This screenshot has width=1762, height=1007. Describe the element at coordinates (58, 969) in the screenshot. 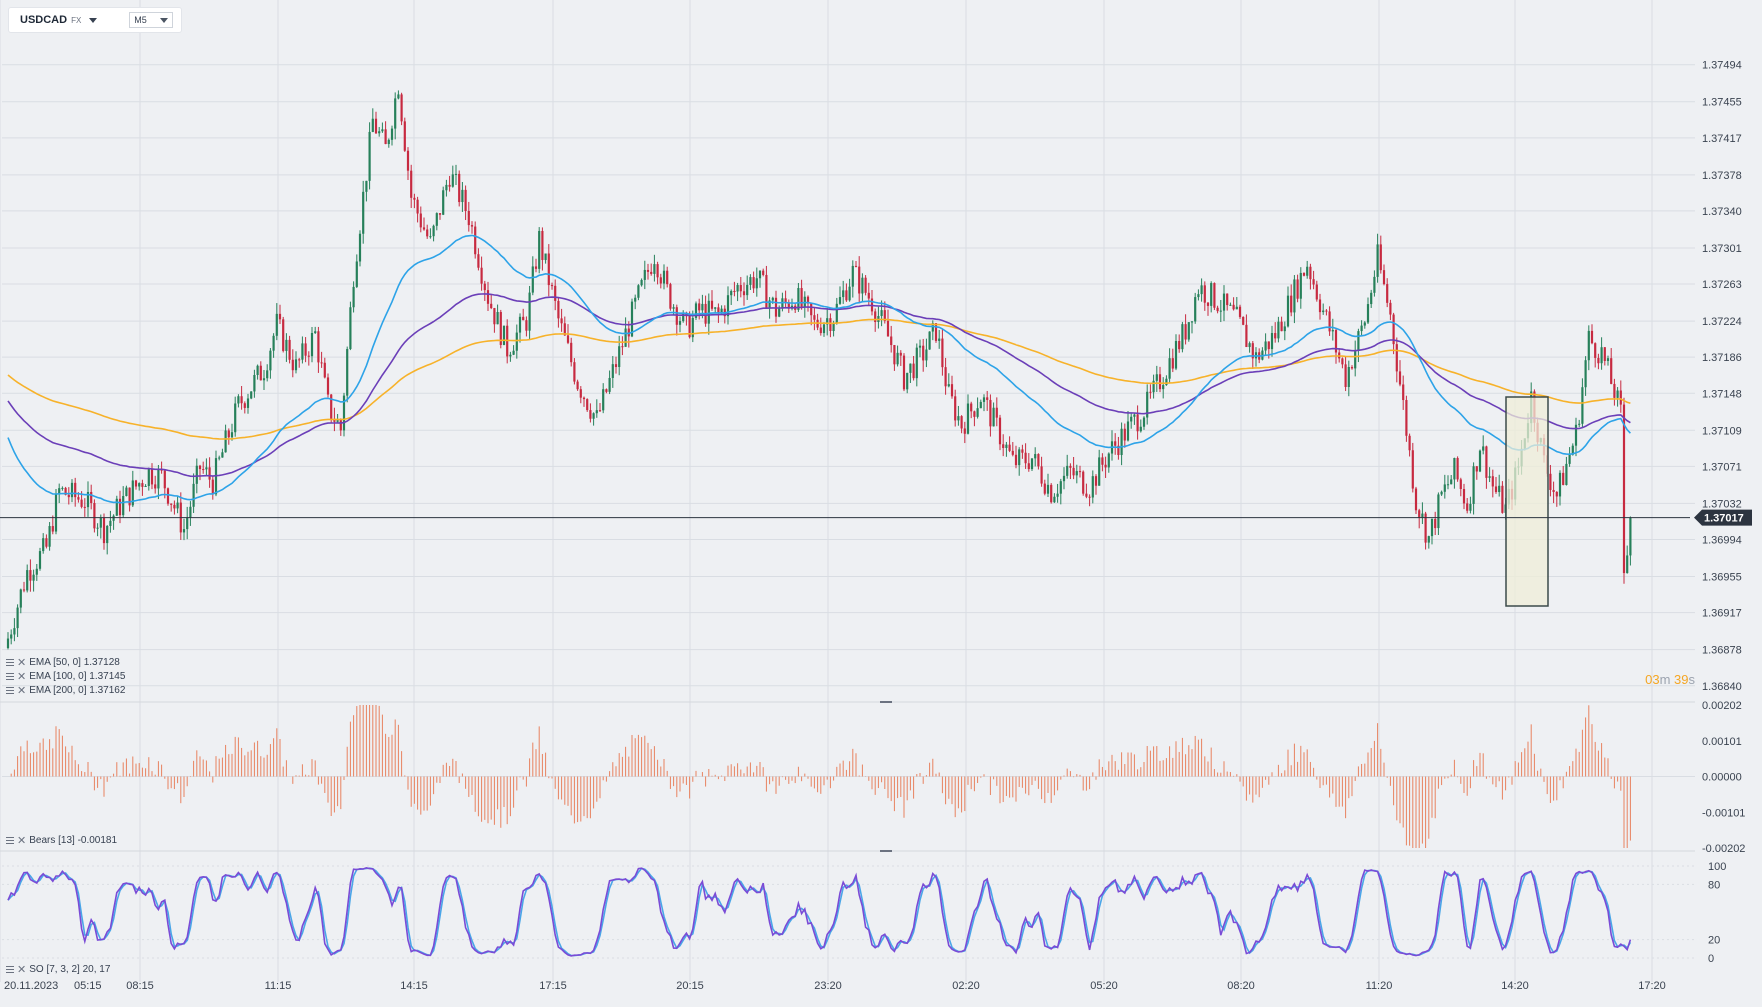

I see `legend-so: ✕ SO [7, 3, 2] 20, 17` at that location.